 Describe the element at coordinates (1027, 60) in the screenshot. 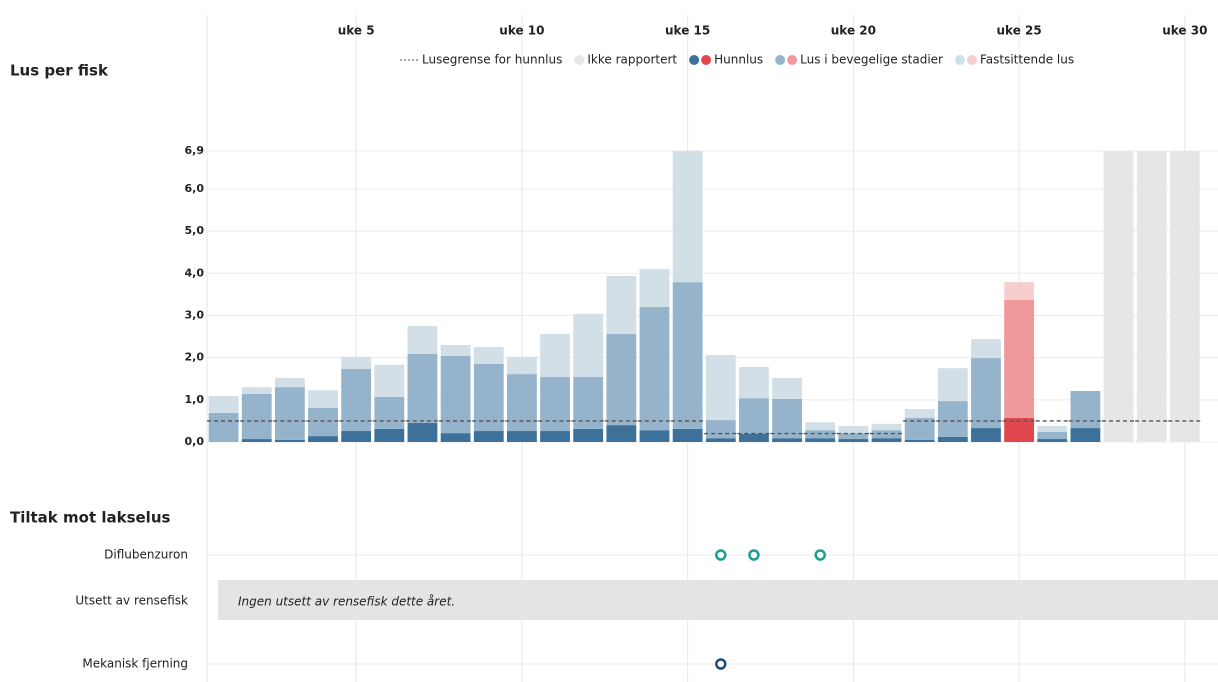

I see `legend-label: Fastsittende lus` at that location.